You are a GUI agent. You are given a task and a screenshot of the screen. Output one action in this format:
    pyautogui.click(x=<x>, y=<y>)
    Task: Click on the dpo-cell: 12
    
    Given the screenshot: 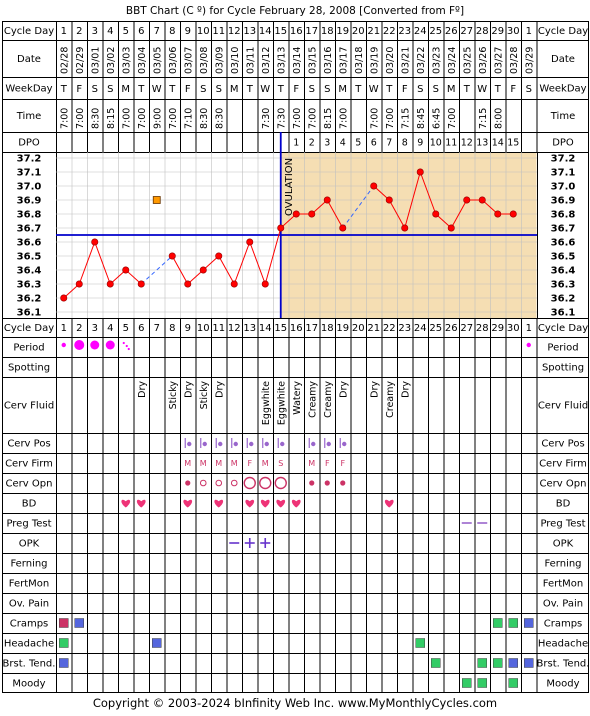 What is the action you would take?
    pyautogui.click(x=467, y=143)
    